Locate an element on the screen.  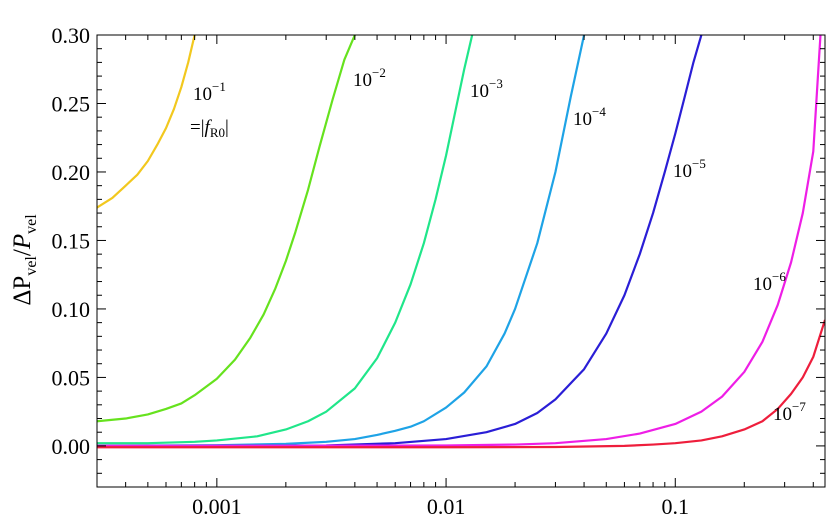
curve-label-3: 10−3 is located at coordinates (486, 89).